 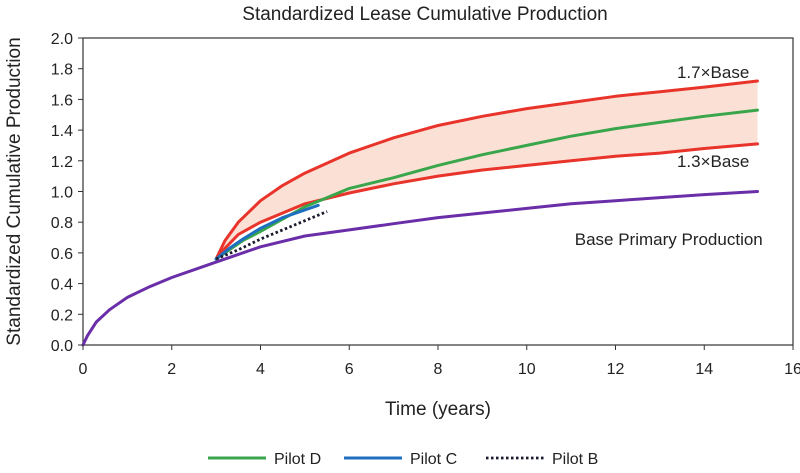 I want to click on y-tick-label: 0.0, so click(x=62, y=346).